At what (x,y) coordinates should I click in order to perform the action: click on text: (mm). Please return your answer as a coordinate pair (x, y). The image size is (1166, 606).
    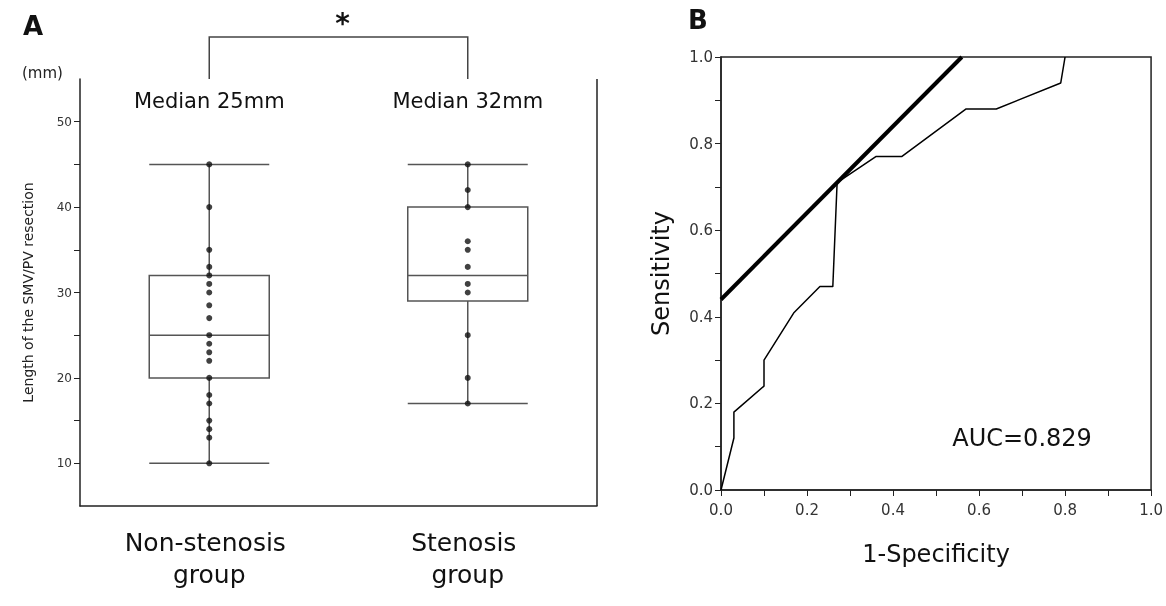
    Looking at the image, I should click on (42, 72).